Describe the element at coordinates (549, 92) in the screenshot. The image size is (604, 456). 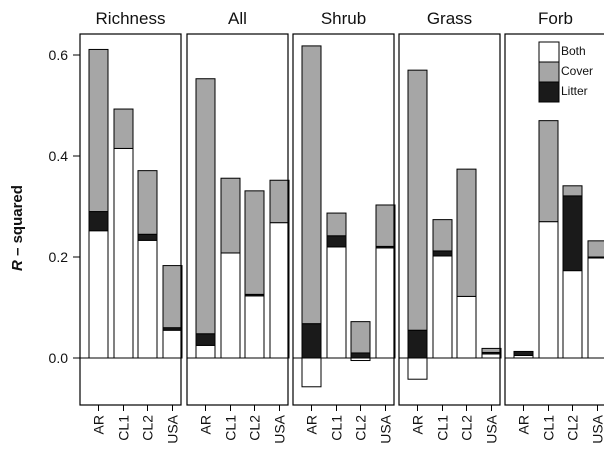
I see `legend-swatch-litter` at that location.